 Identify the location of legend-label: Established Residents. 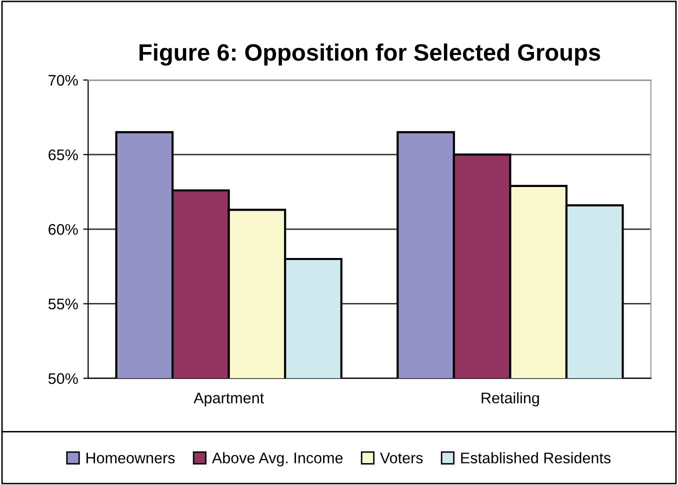
(536, 458).